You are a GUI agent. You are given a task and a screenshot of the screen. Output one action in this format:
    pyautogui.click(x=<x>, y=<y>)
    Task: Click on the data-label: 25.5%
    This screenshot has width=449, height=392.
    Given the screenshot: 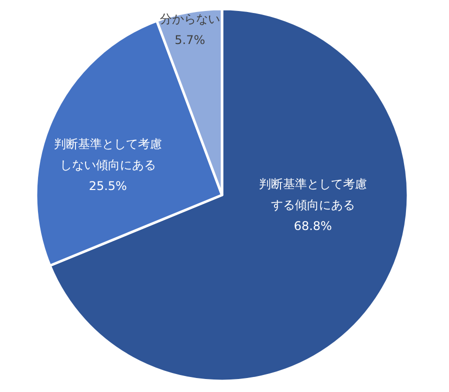 What is the action you would take?
    pyautogui.click(x=108, y=186)
    